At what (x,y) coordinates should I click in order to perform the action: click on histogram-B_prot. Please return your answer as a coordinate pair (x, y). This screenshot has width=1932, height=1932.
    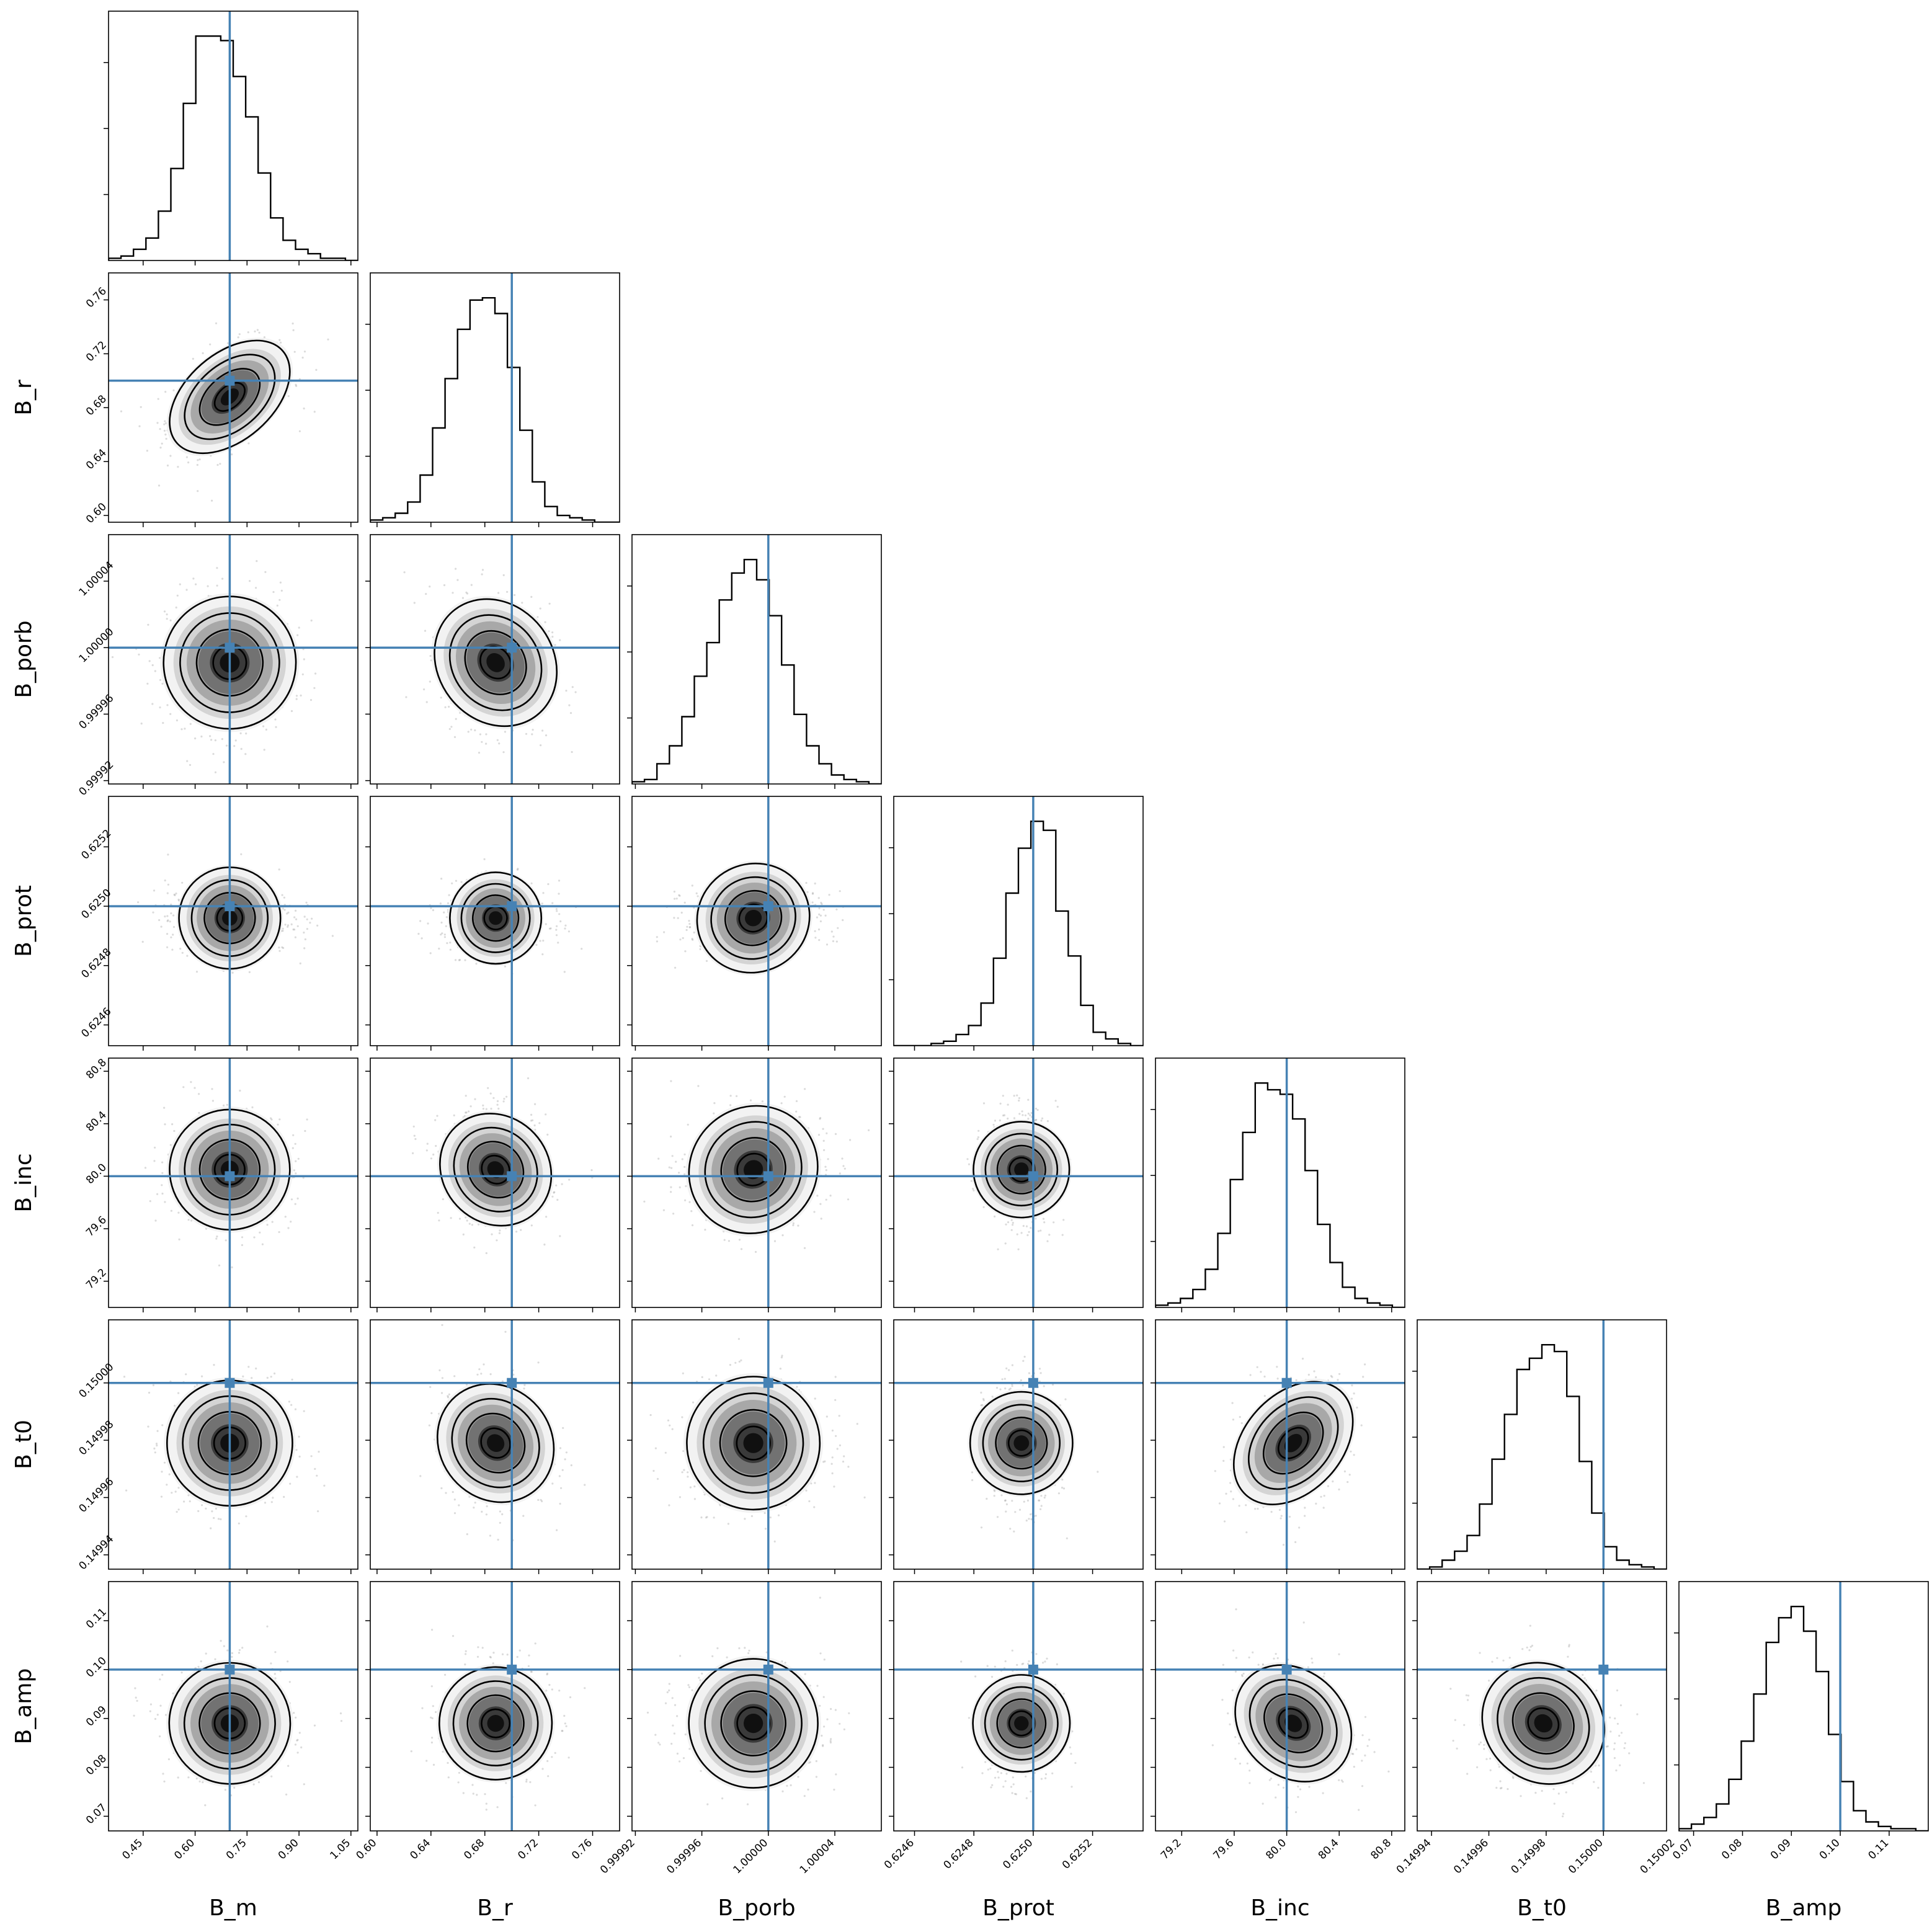
    Looking at the image, I should click on (1019, 934).